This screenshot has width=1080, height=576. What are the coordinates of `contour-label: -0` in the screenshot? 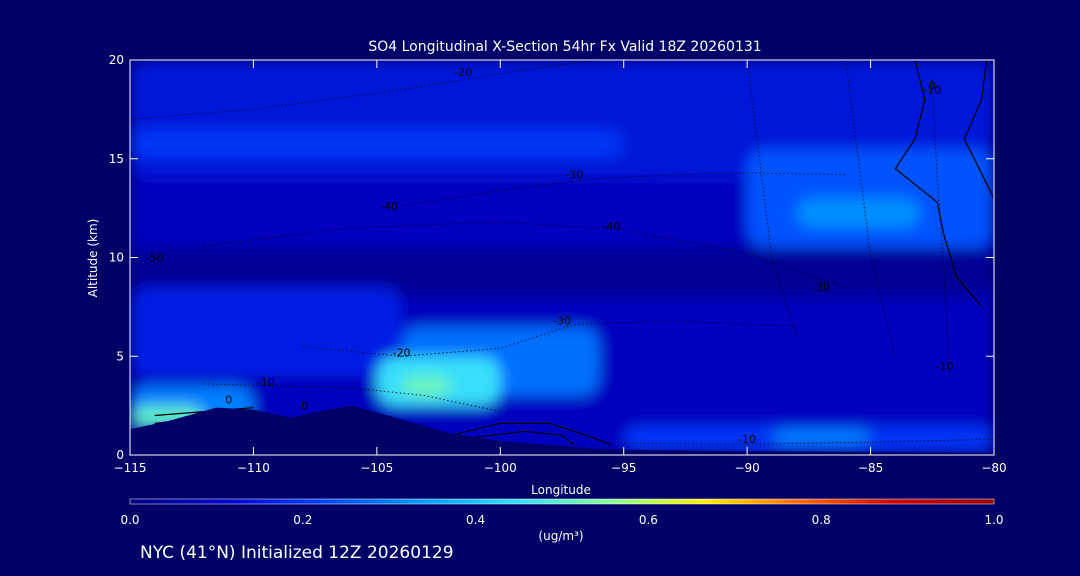 It's located at (302, 406).